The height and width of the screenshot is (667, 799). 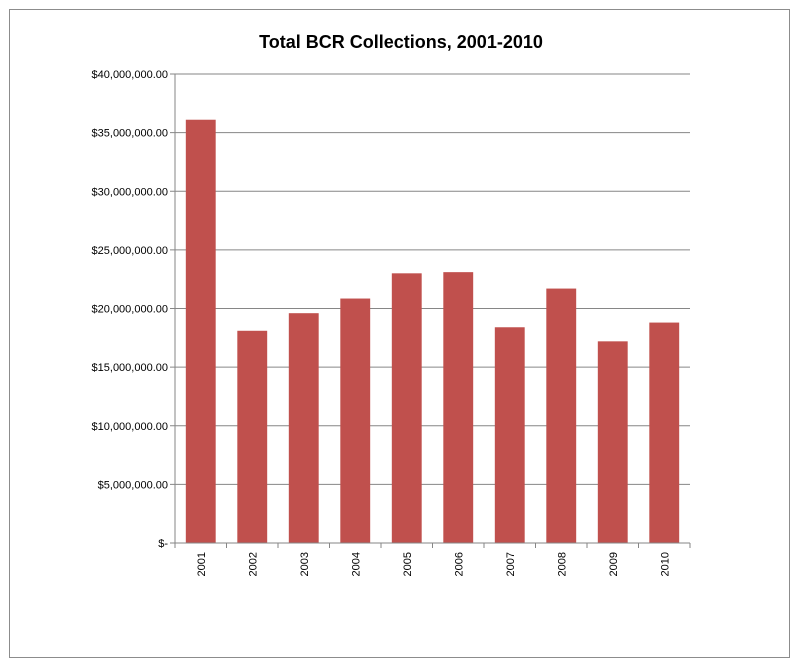 What do you see at coordinates (130, 134) in the screenshot?
I see `y-tick-label: $35,000,000.00` at bounding box center [130, 134].